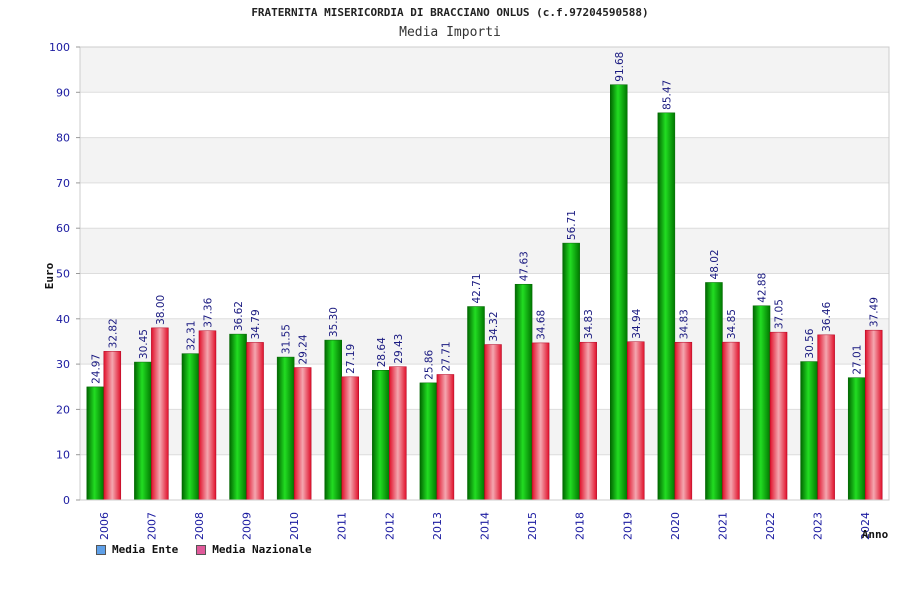  Describe the element at coordinates (818, 526) in the screenshot. I see `x-tick-label: 2023` at that location.